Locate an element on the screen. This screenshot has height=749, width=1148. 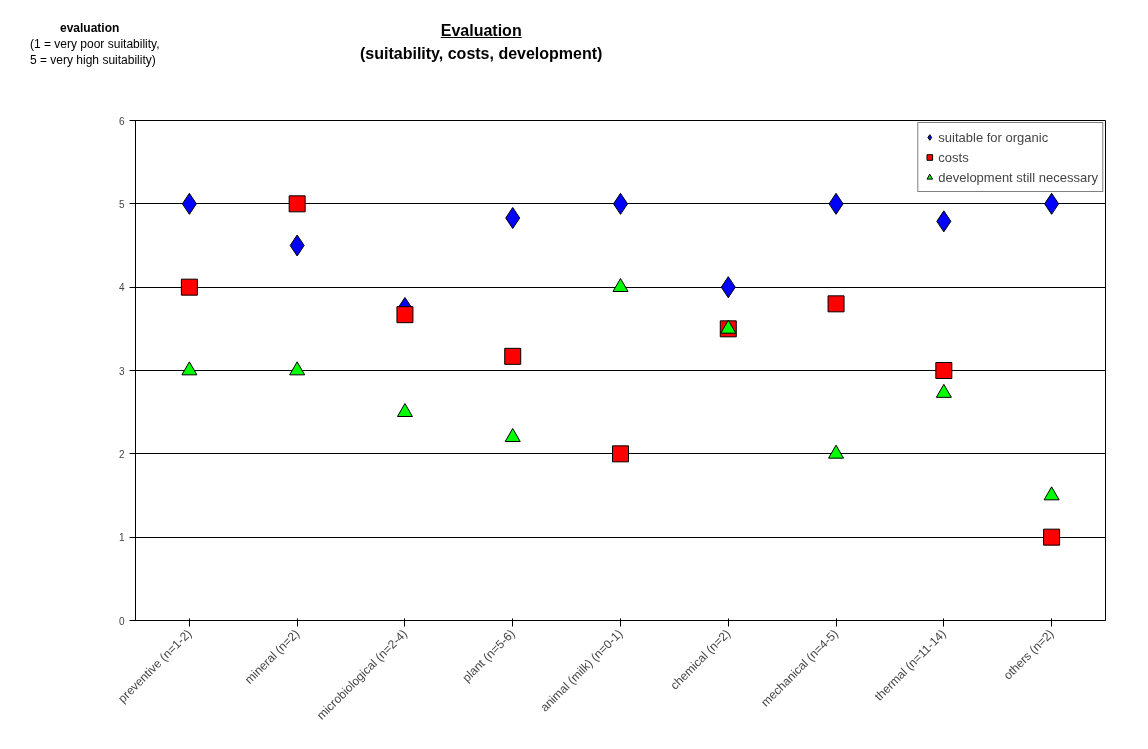
legend-label: suitable for organic is located at coordinates (993, 137).